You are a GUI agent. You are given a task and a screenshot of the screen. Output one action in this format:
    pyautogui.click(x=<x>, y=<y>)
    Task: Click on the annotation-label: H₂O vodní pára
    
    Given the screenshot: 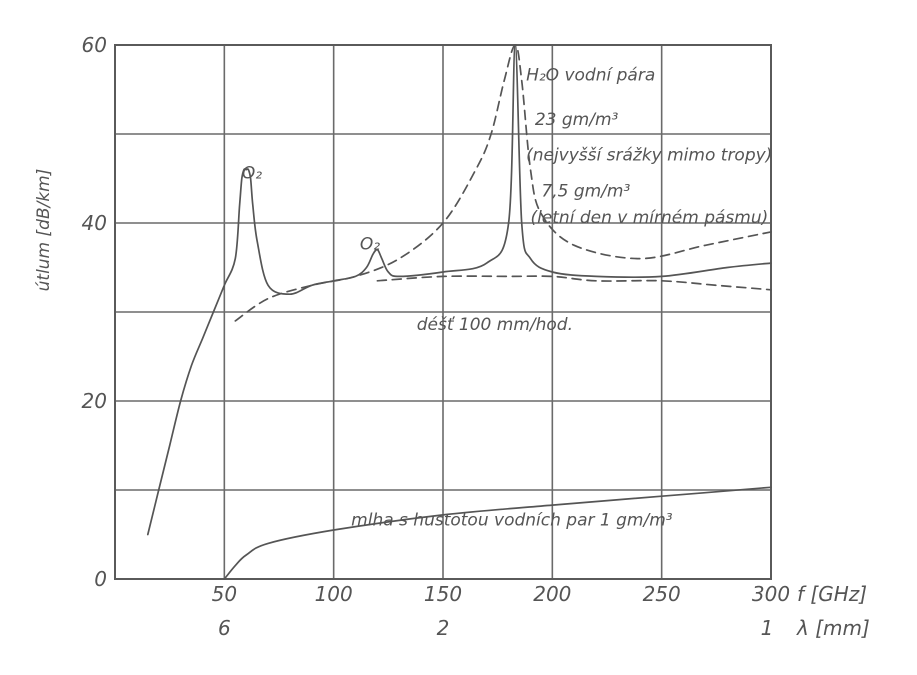 What is the action you would take?
    pyautogui.click(x=590, y=76)
    